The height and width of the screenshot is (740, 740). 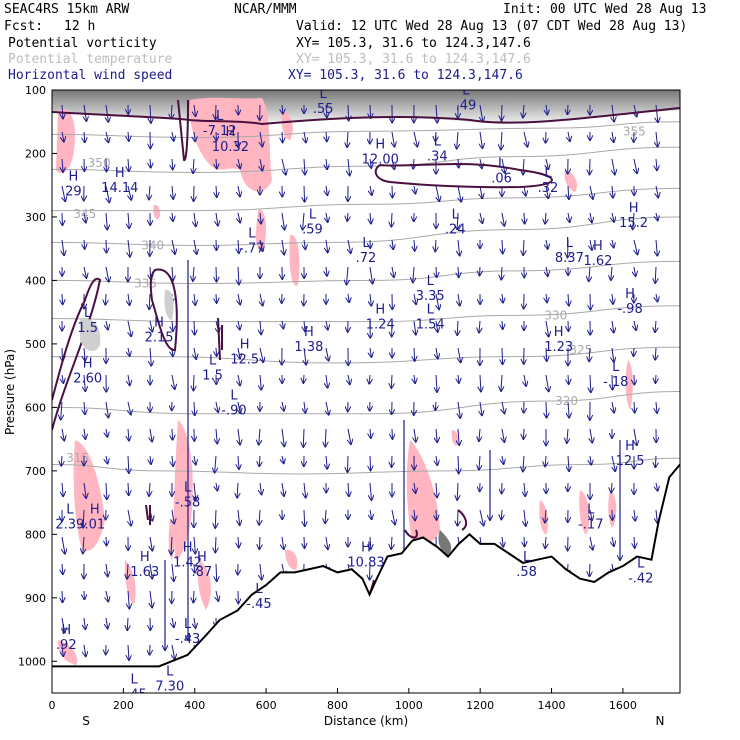 I want to click on hl-value: 15.2, so click(x=633, y=223).